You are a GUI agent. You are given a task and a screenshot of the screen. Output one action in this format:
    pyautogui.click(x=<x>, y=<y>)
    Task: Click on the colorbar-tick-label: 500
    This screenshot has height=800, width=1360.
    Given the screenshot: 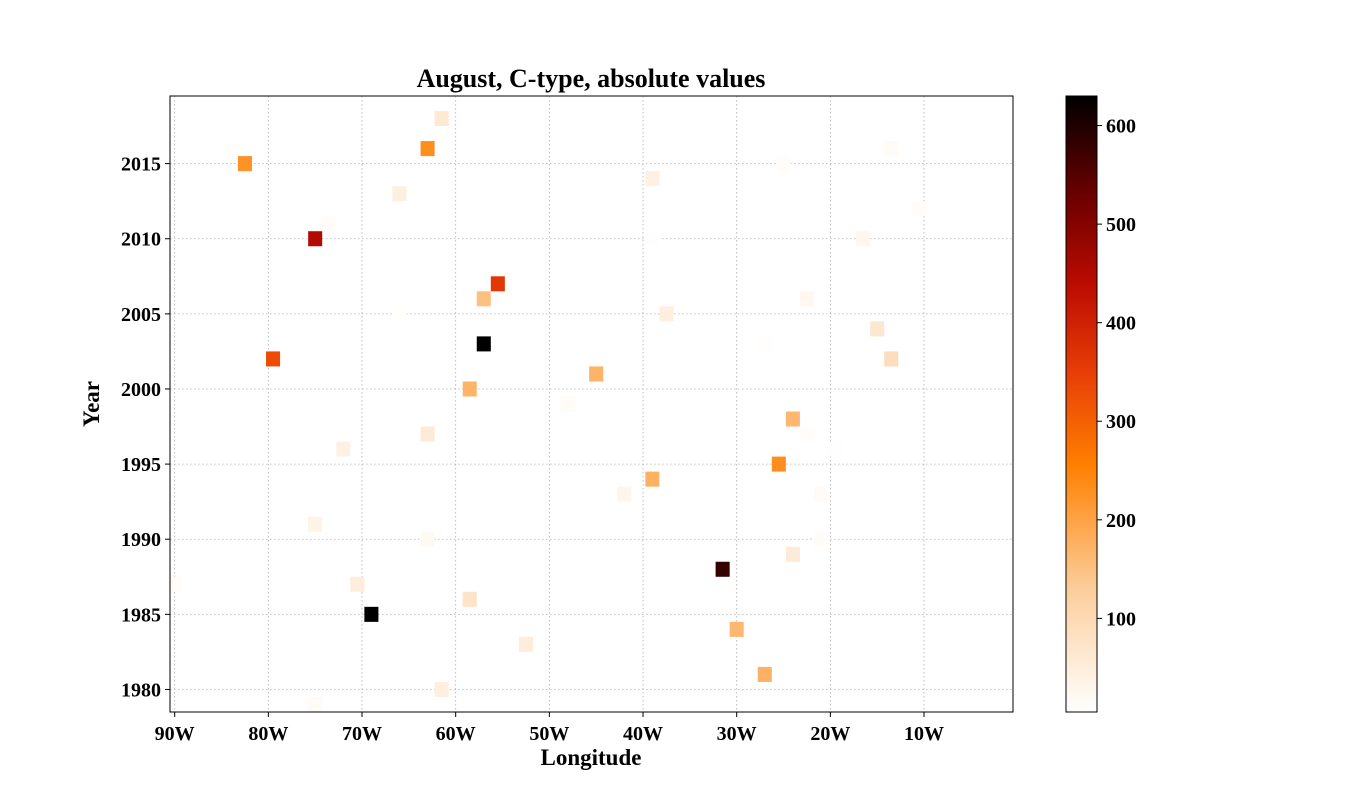 What is the action you would take?
    pyautogui.click(x=1121, y=225)
    